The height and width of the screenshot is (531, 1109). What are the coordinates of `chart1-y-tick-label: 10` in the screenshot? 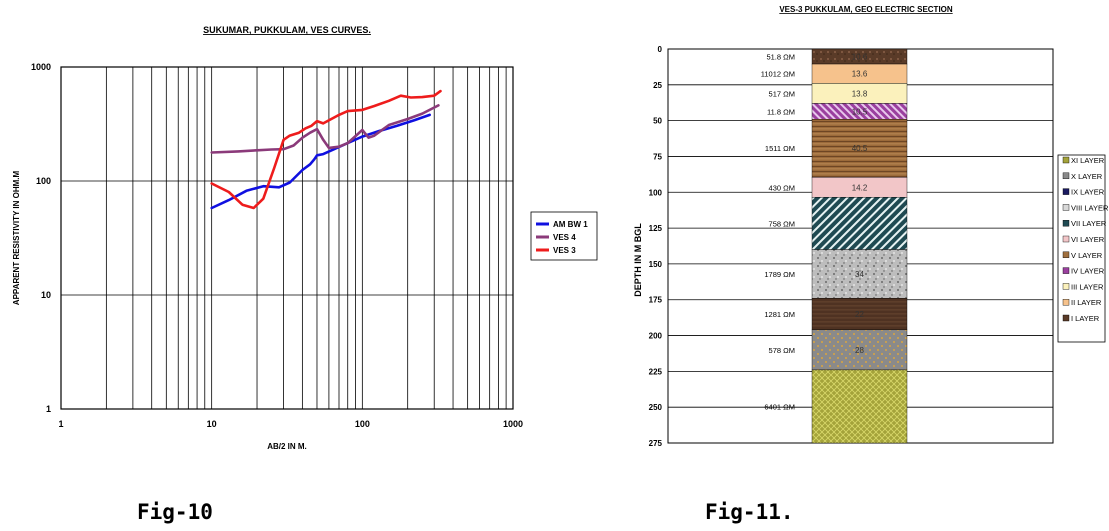 It's located at (46, 295).